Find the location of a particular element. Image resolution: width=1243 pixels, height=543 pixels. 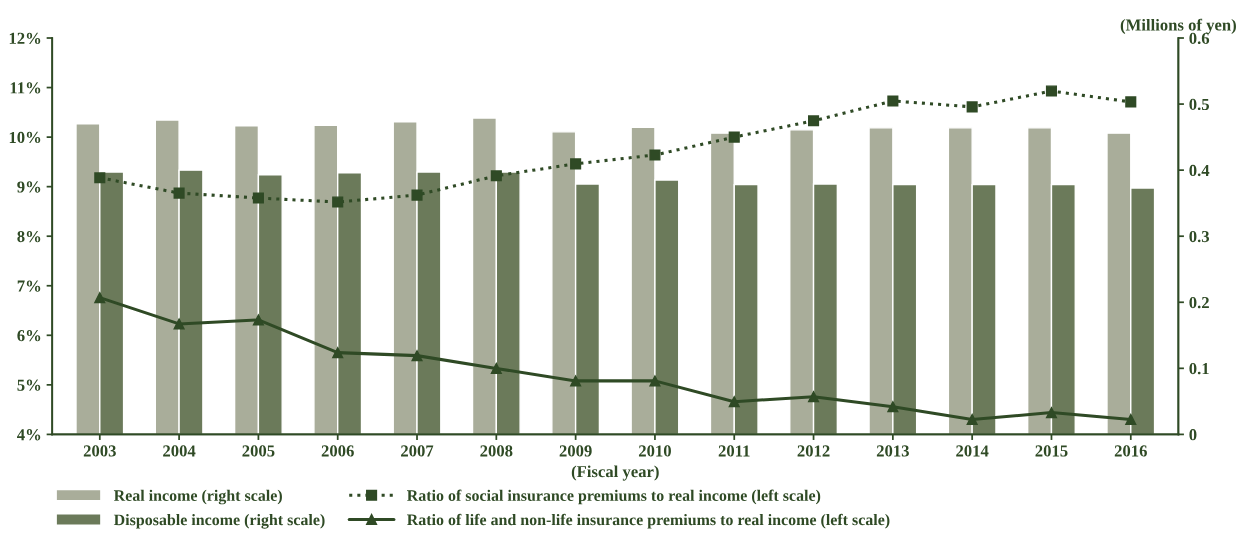

legend-label: Disposable income (right scale) is located at coordinates (219, 521).